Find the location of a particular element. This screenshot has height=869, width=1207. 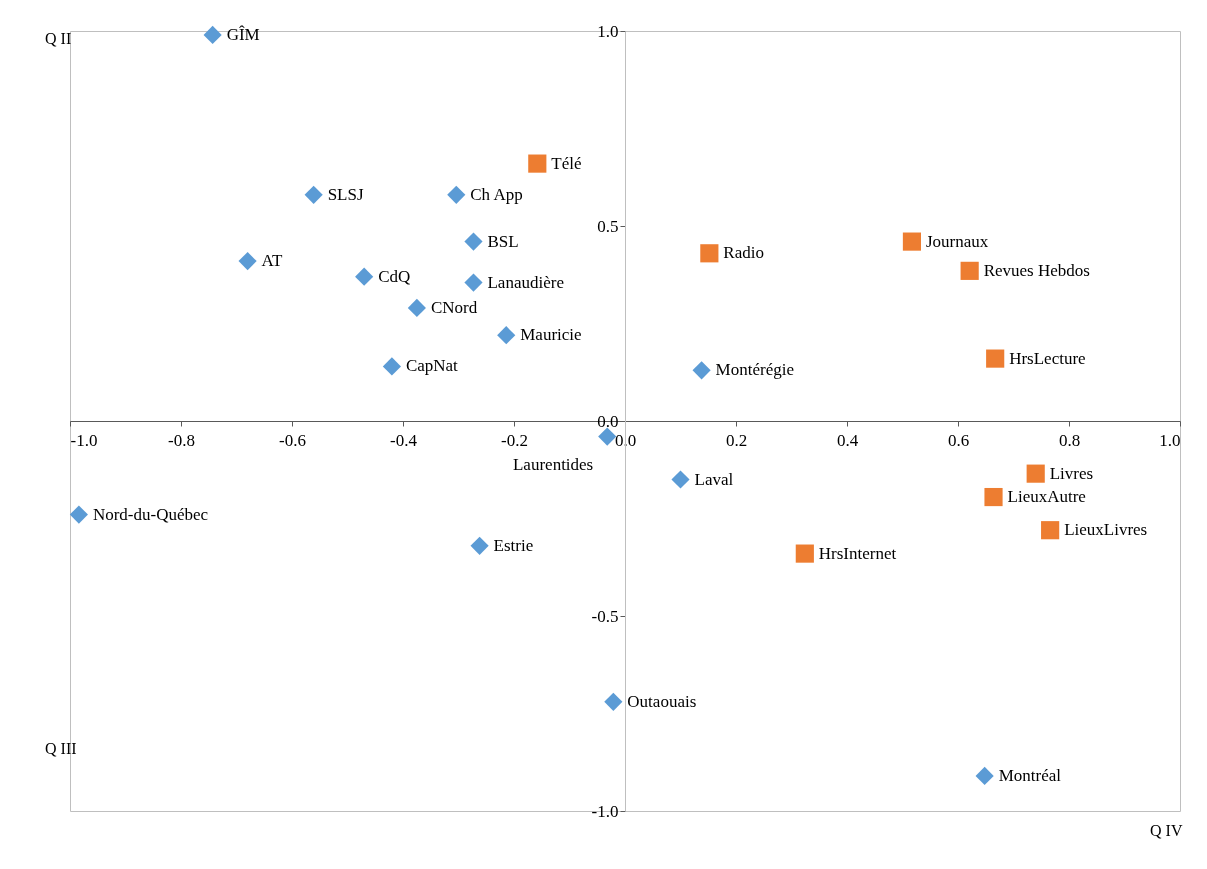

annotation: Q III is located at coordinates (61, 748).